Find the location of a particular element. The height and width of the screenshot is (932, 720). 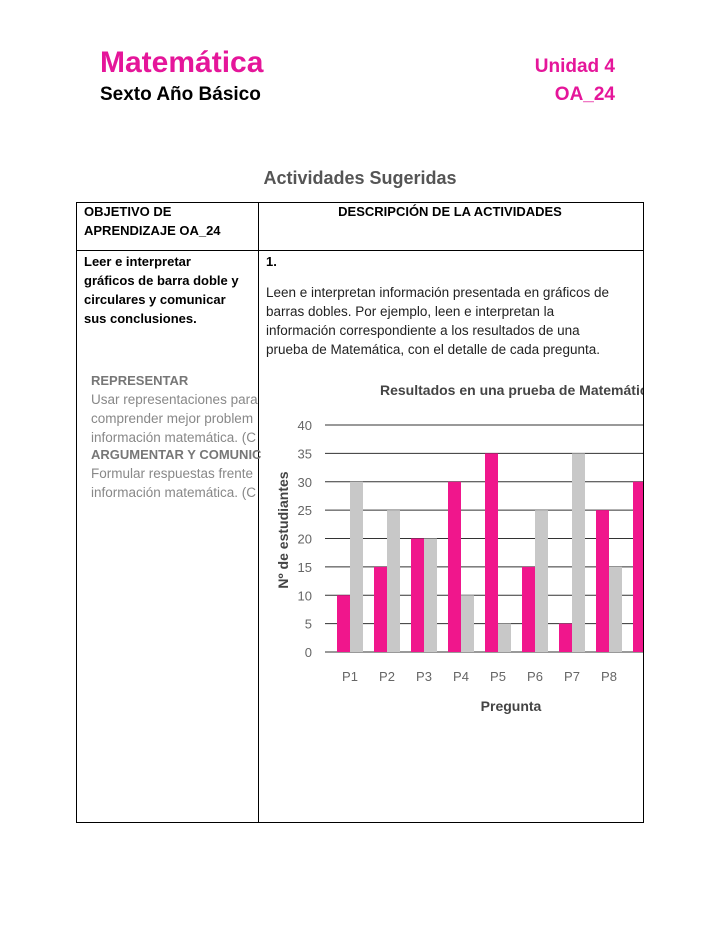

y-tick-label: 10 is located at coordinates (305, 595).